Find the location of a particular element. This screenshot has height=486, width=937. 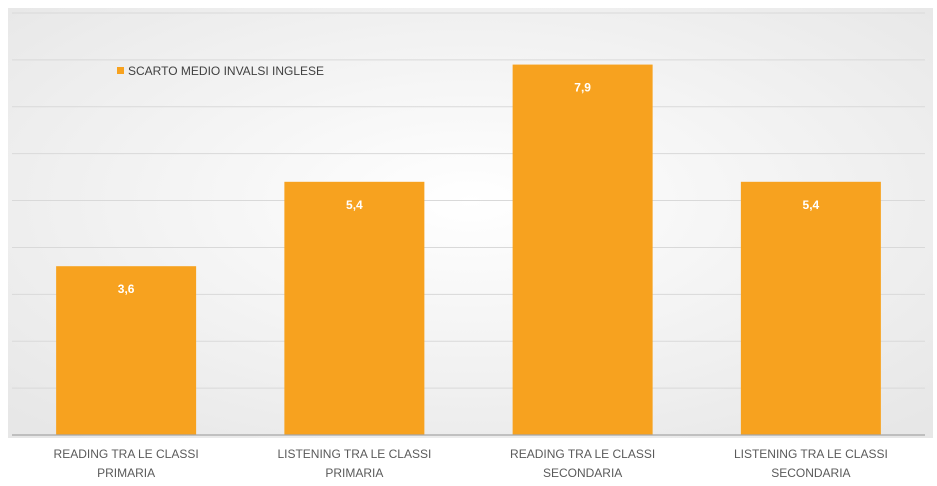

x-tick-label: READING TRA LE CLASSI PRIMARIA is located at coordinates (126, 463).